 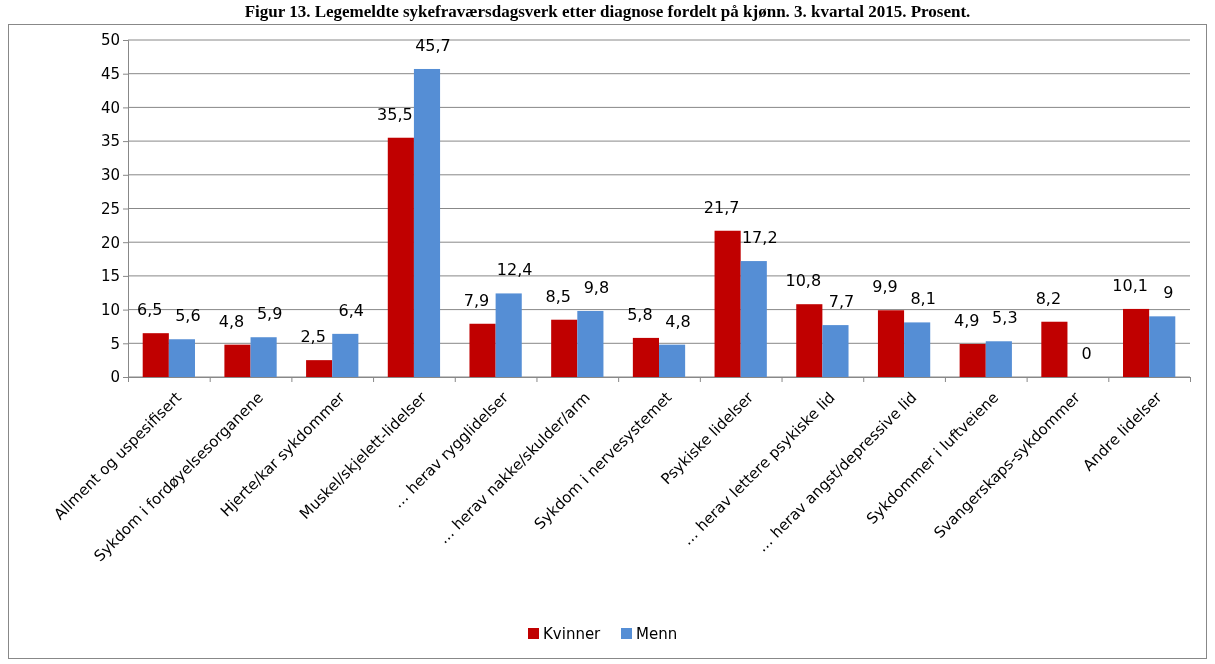 I want to click on y-tick-label: 15, so click(x=110, y=276).